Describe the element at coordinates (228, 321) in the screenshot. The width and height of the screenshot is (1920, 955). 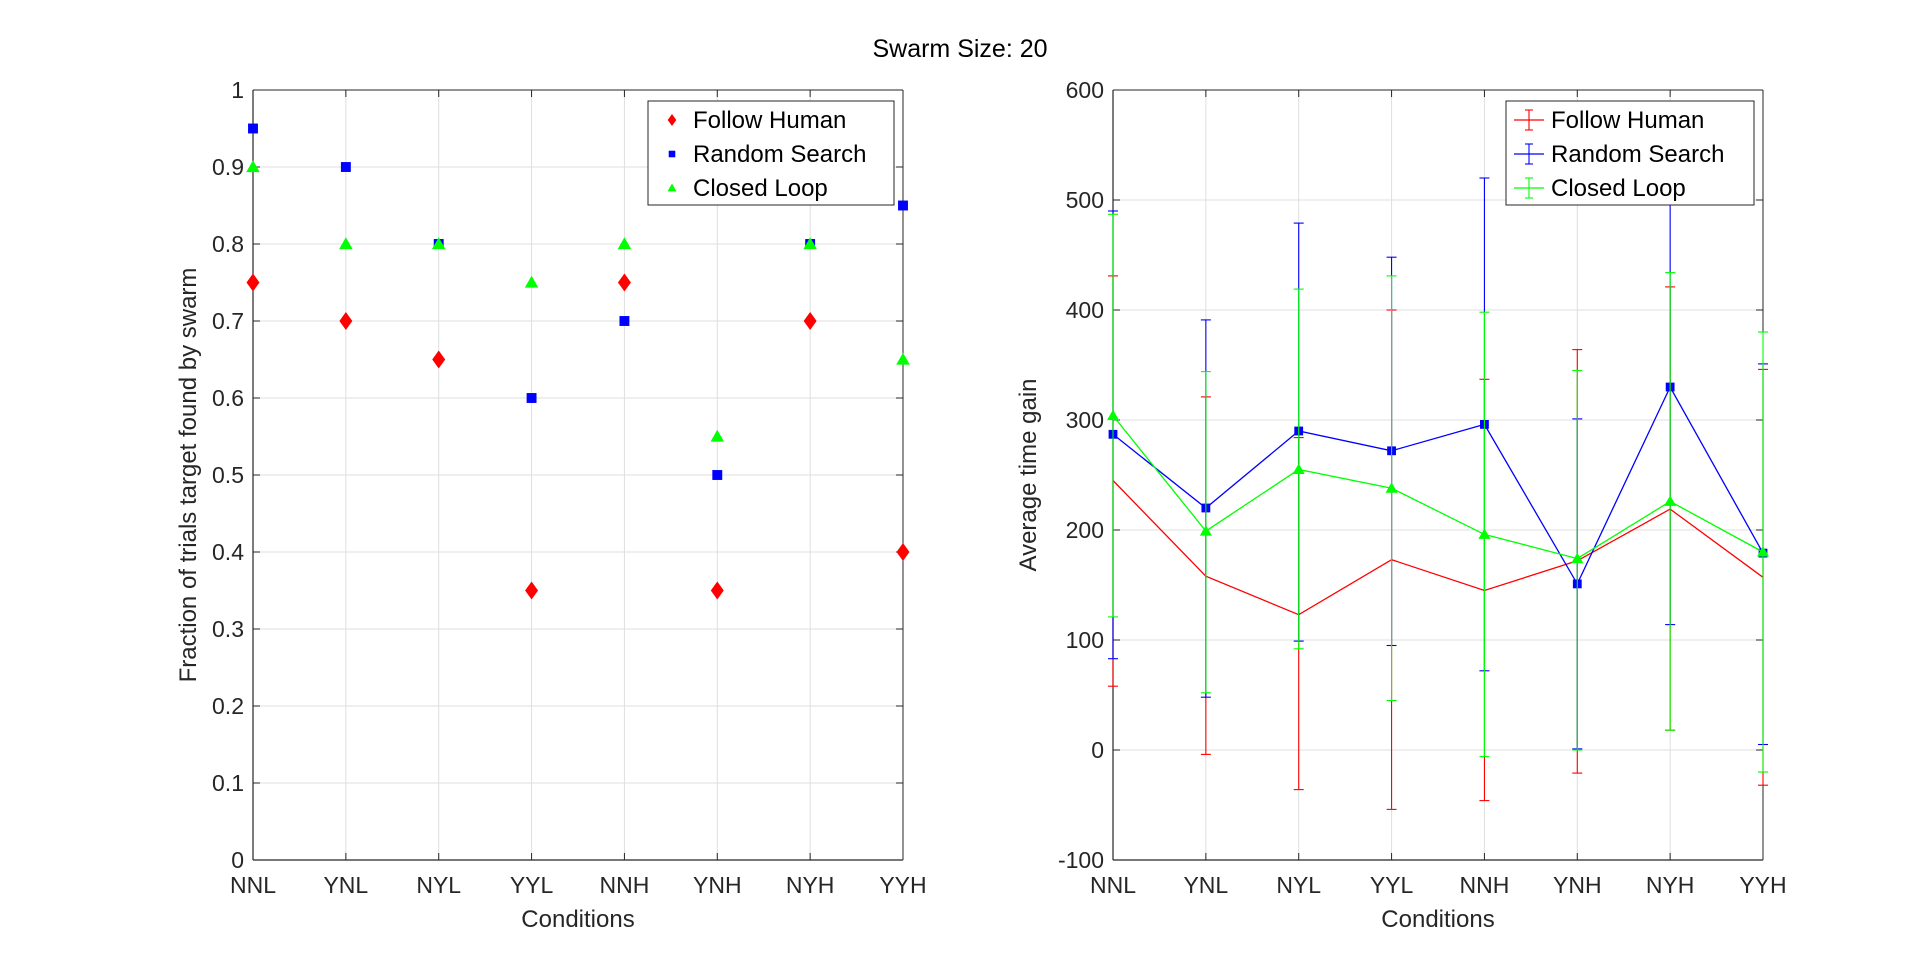
I see `y-tick-label: 0.7` at that location.